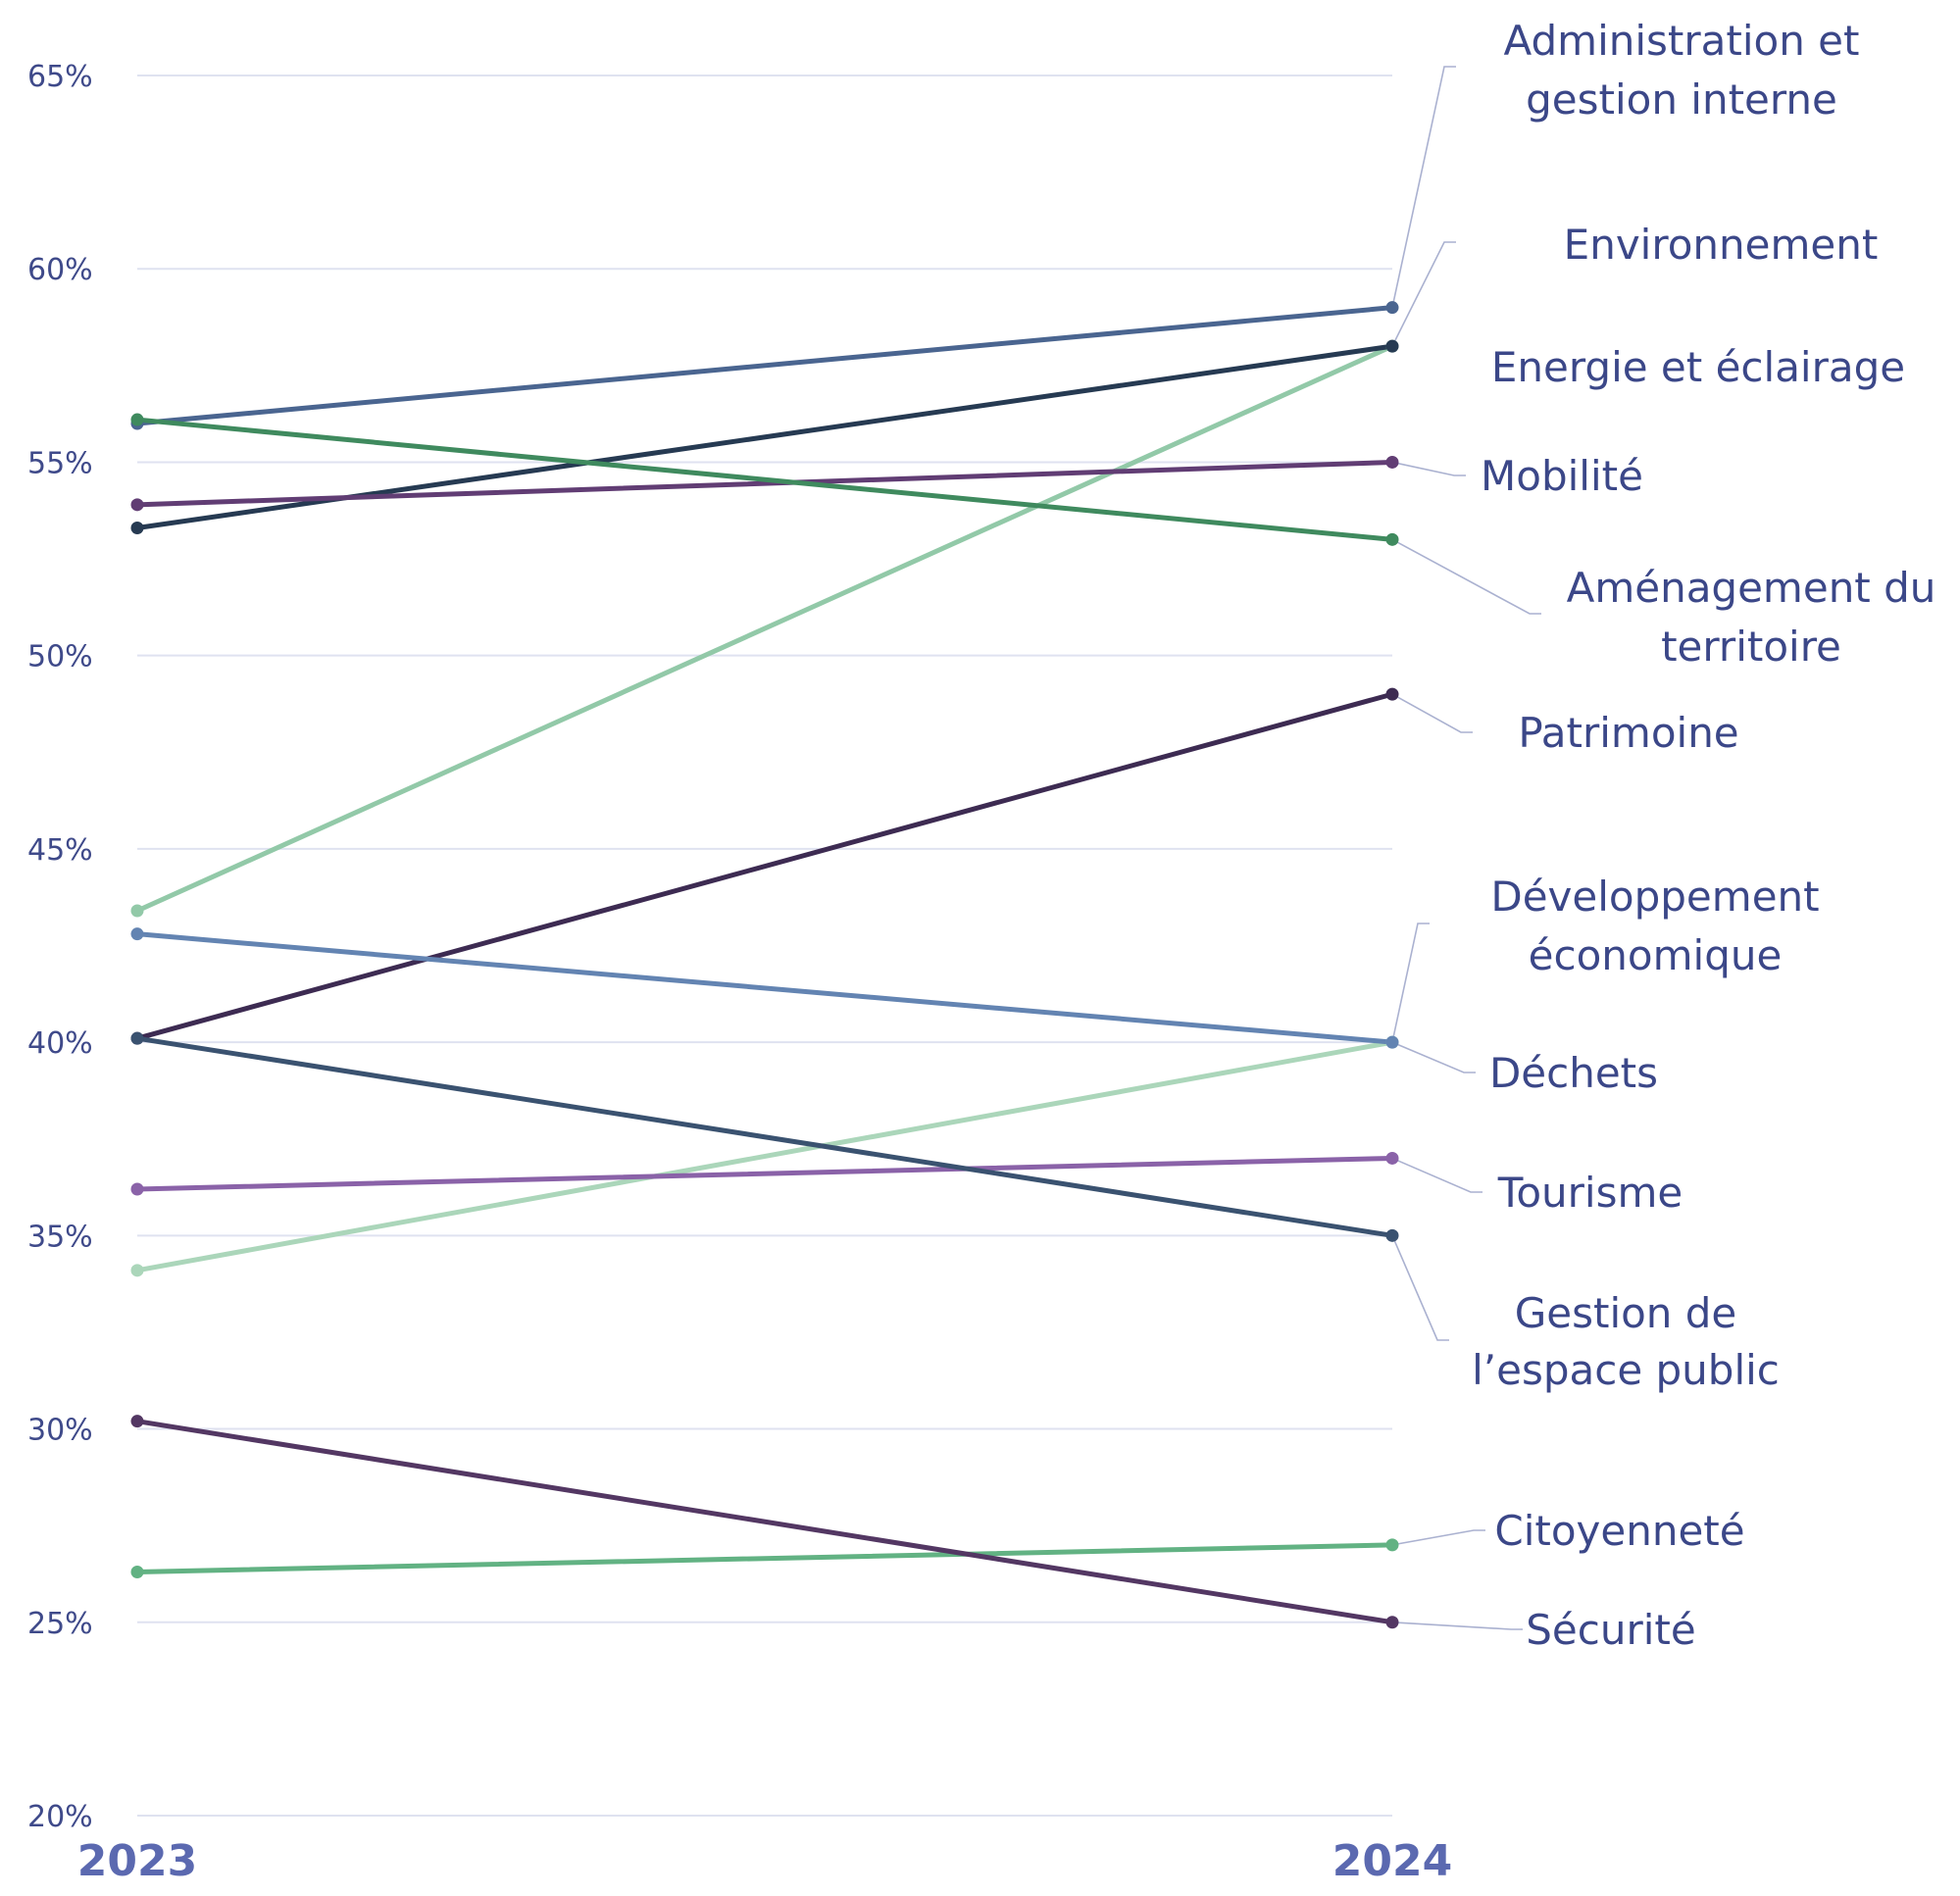 The width and height of the screenshot is (1960, 1896). I want to click on series-10-label: Citoyenneté, so click(1619, 1531).